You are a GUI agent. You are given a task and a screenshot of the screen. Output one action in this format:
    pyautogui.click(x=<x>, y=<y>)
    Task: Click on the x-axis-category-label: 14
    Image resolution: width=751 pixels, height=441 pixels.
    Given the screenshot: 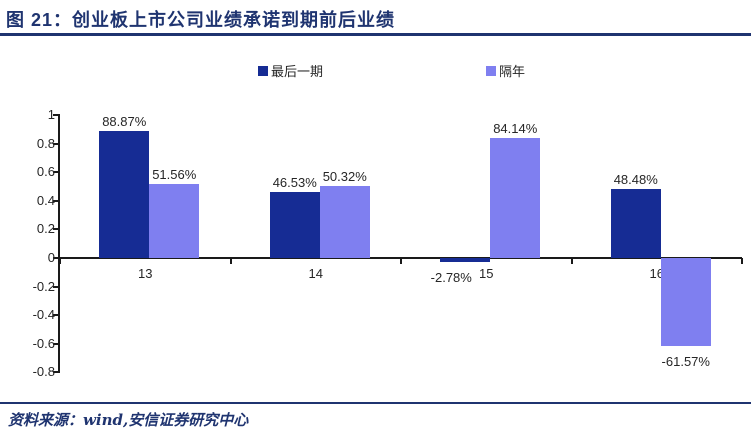 What is the action you would take?
    pyautogui.click(x=315, y=273)
    